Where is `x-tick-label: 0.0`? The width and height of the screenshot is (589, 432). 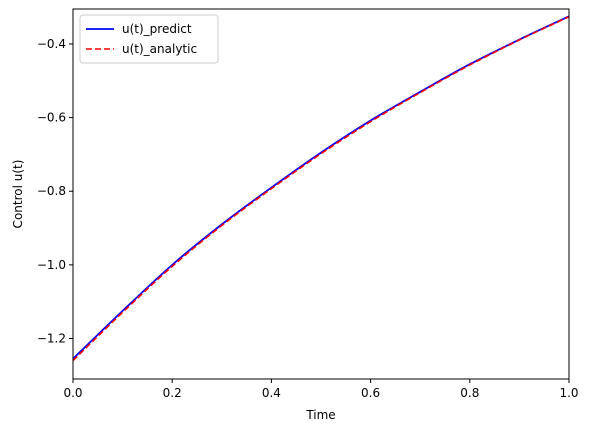 x-tick-label: 0.0 is located at coordinates (72, 393).